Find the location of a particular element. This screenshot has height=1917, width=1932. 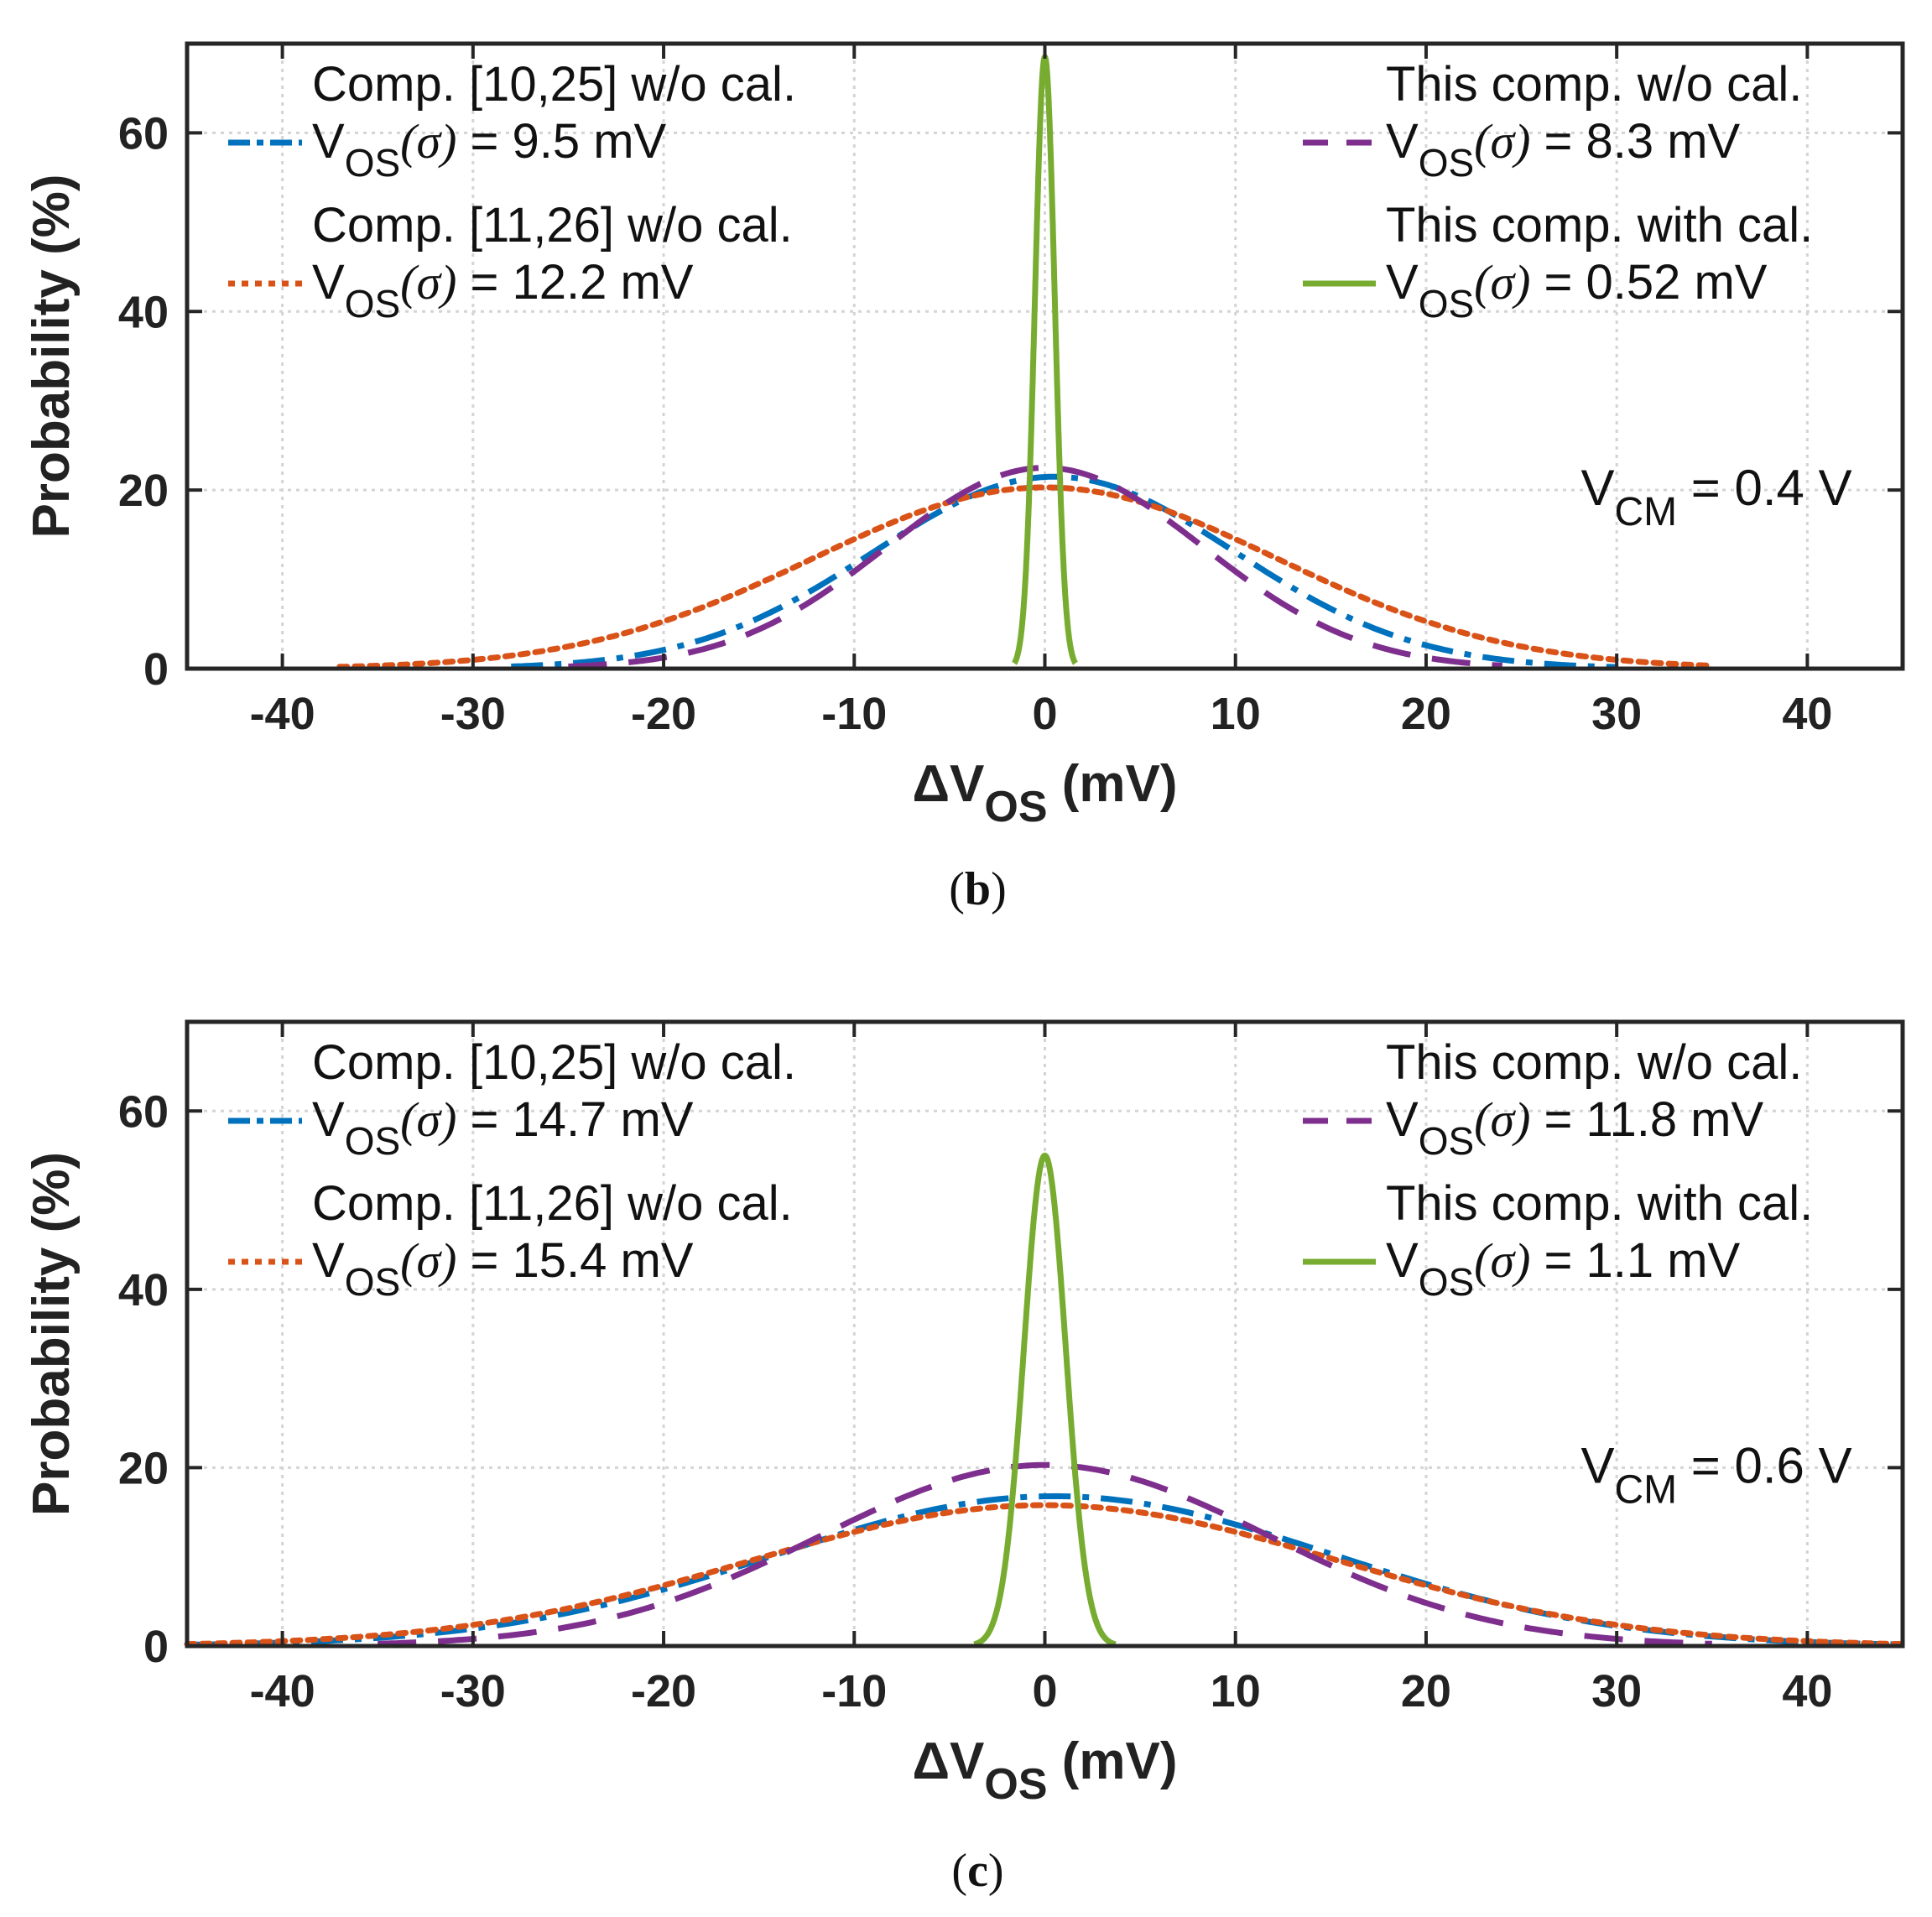

legend-sigma-value: = 9.5 mV is located at coordinates (561, 141).